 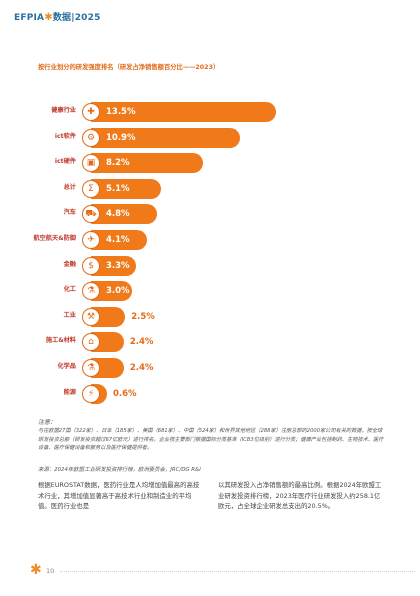 I want to click on chemistry-icon: ⚗, so click(x=91, y=291).